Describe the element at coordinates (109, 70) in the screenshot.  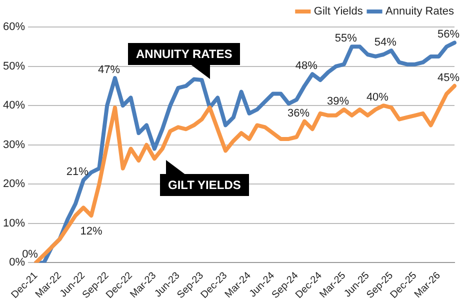
I see `data-label: 47%` at that location.